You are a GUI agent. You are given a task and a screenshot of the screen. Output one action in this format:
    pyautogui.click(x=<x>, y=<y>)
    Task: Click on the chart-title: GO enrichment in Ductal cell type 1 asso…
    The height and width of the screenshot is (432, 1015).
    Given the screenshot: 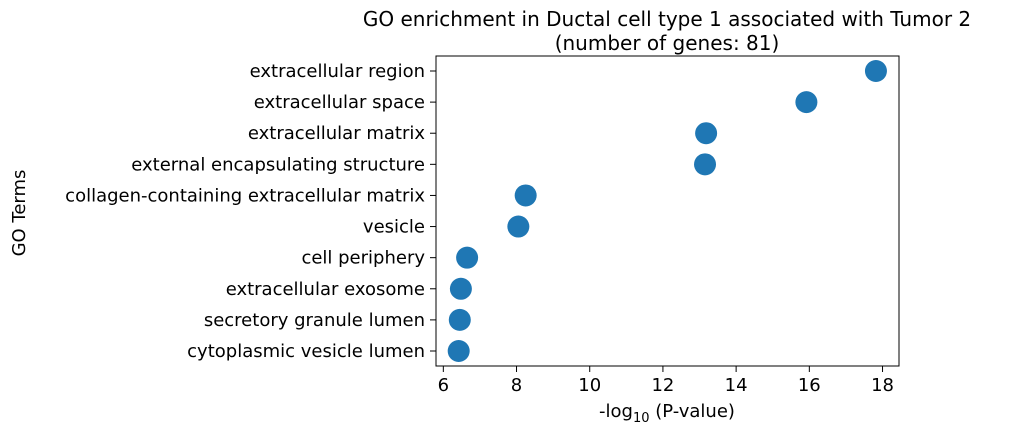 What is the action you would take?
    pyautogui.click(x=667, y=19)
    